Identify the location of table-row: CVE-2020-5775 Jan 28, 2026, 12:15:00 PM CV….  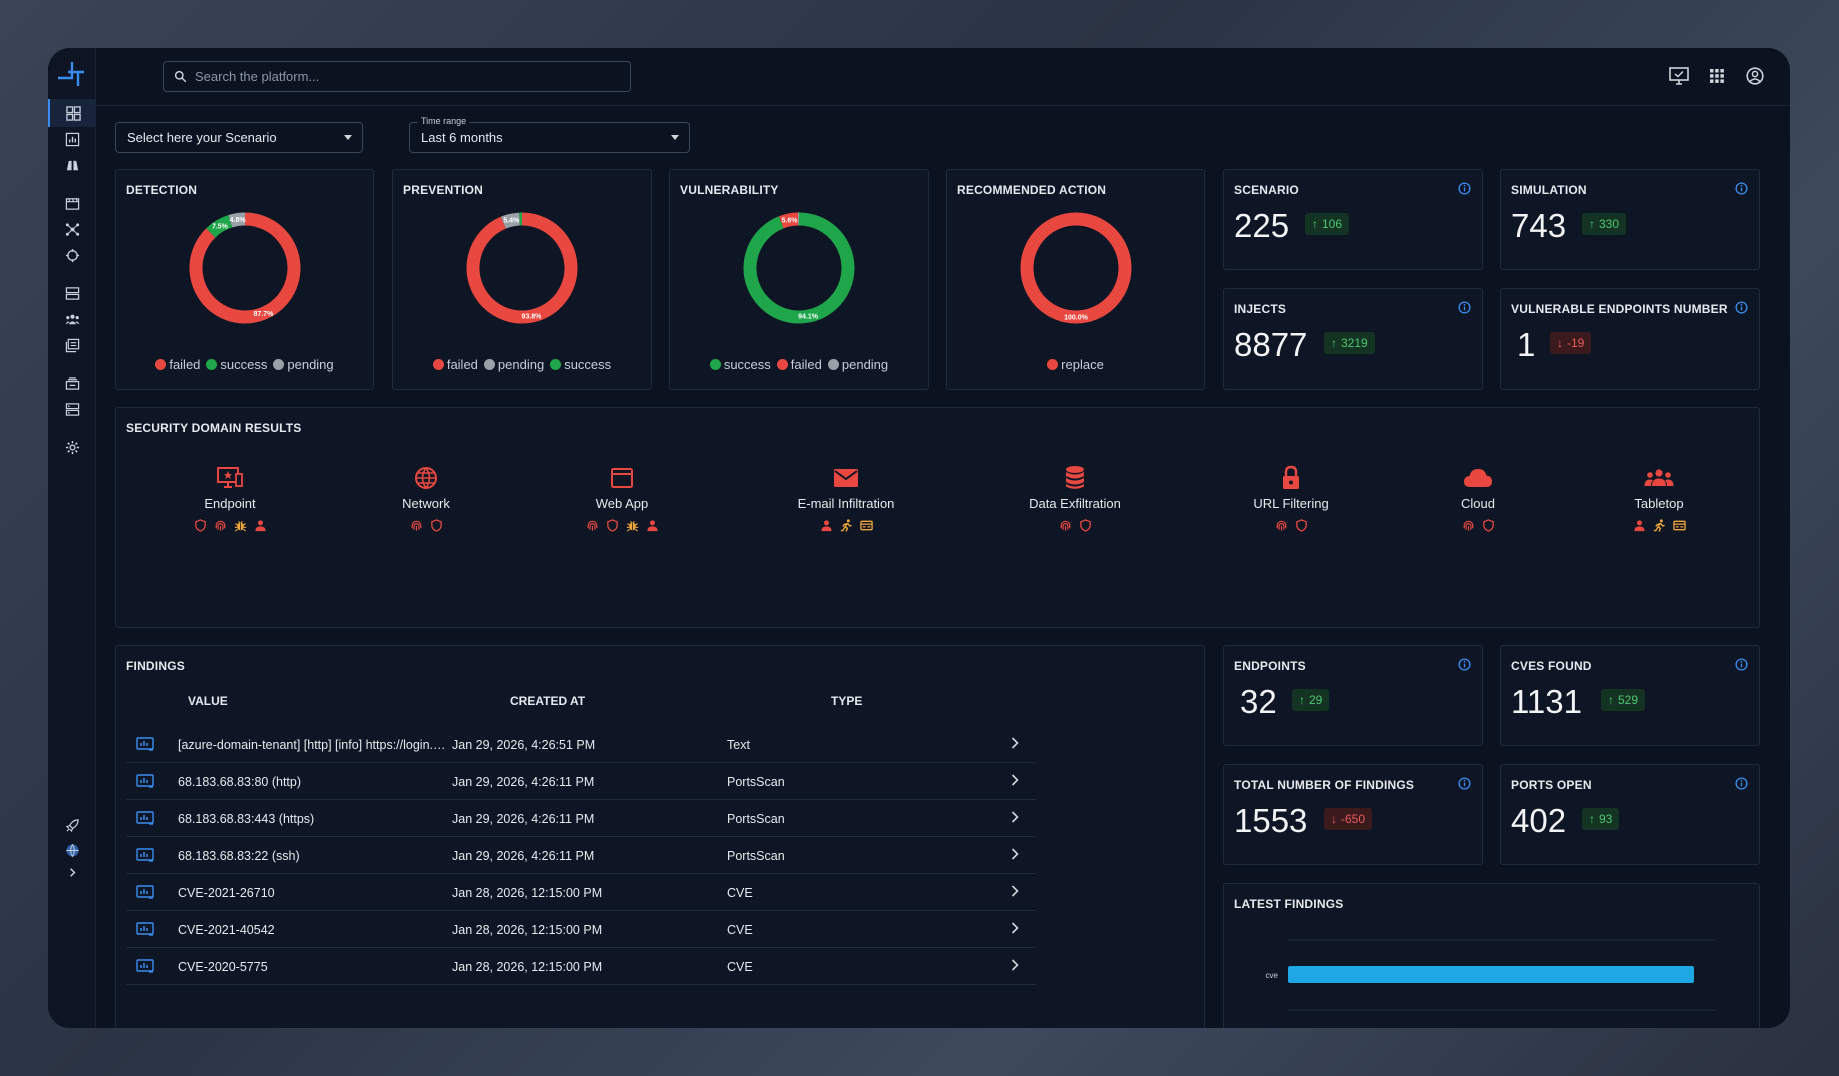
(581, 966).